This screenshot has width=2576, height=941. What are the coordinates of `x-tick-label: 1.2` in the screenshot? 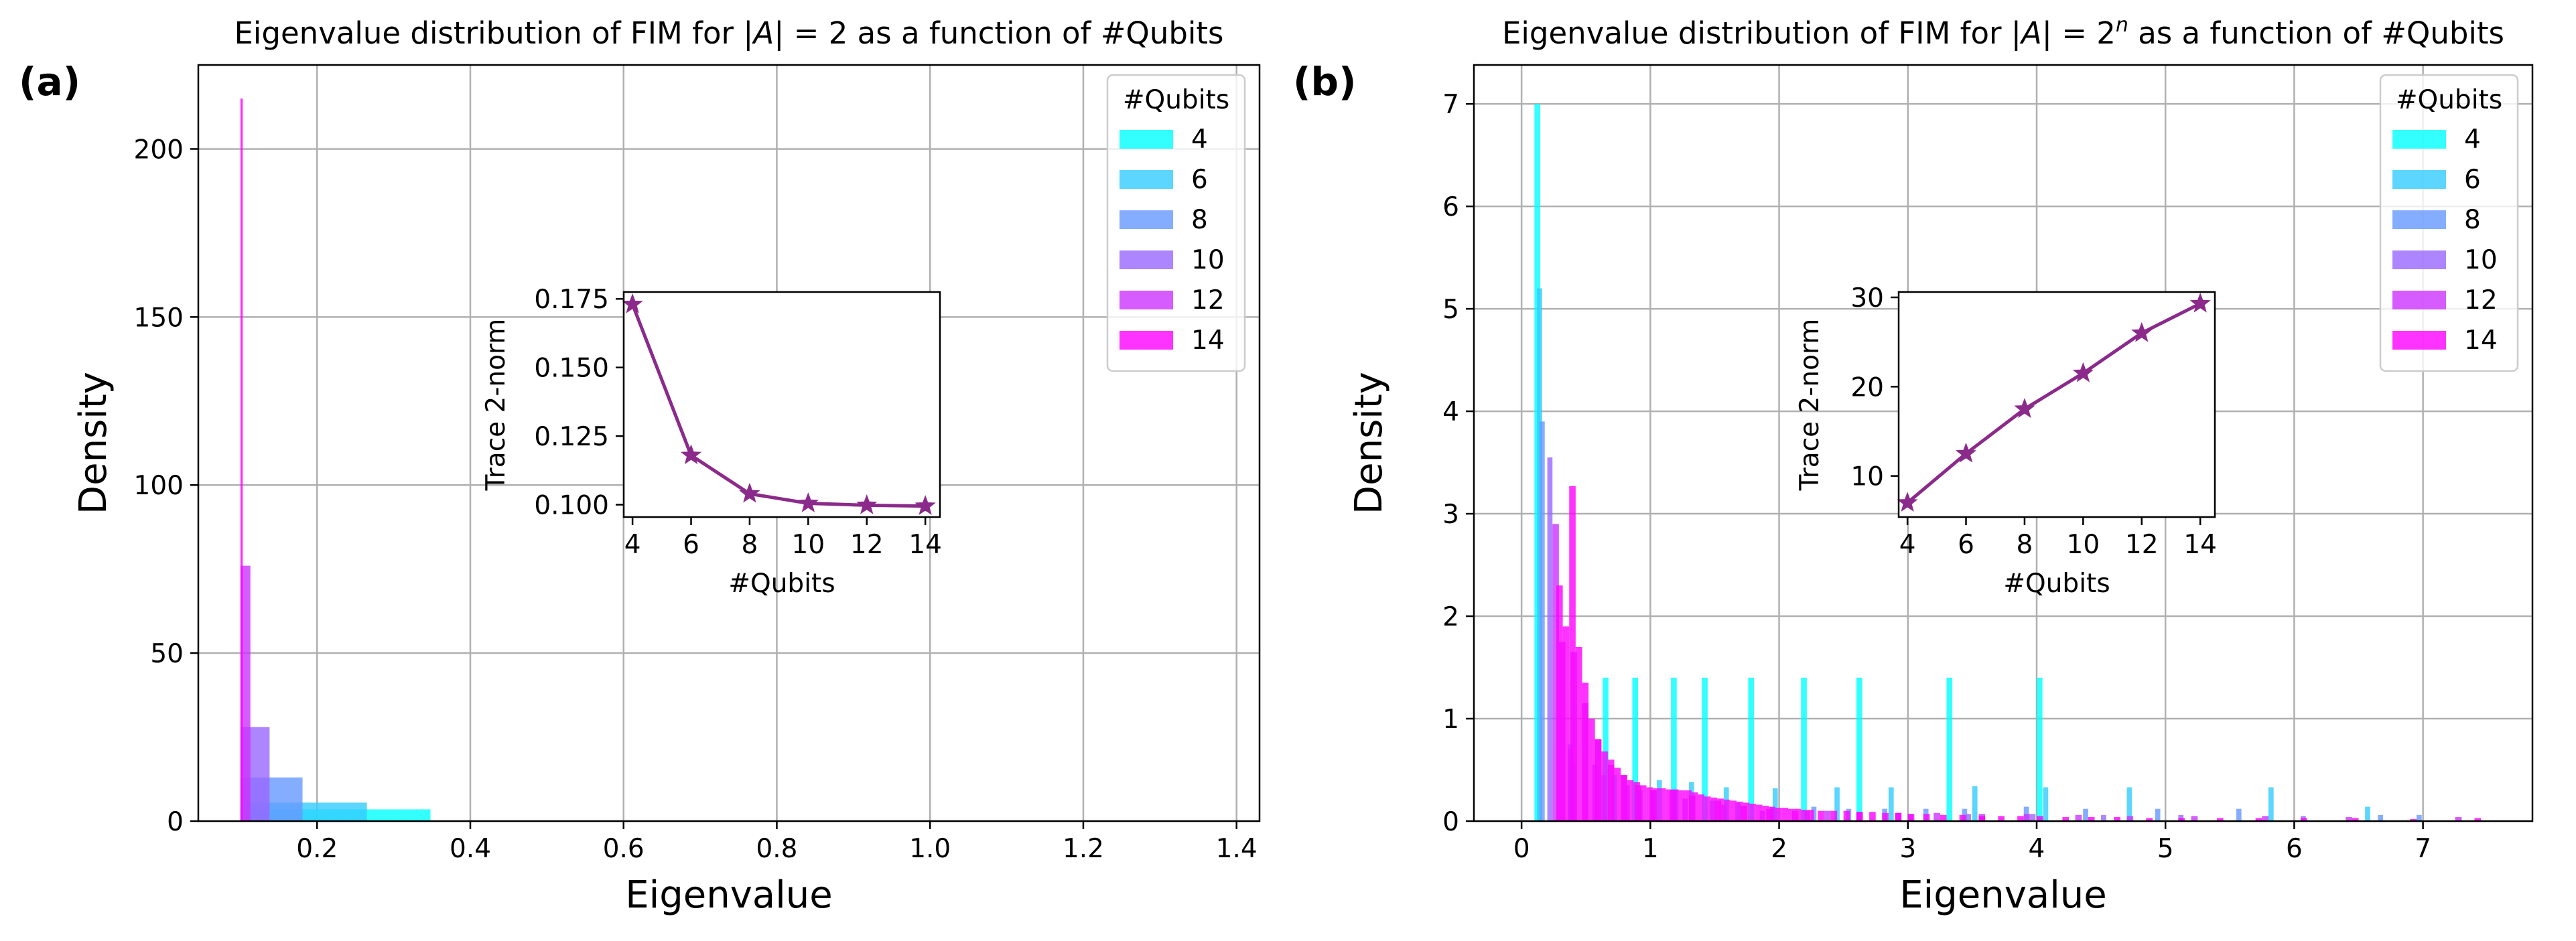 It's located at (1083, 849).